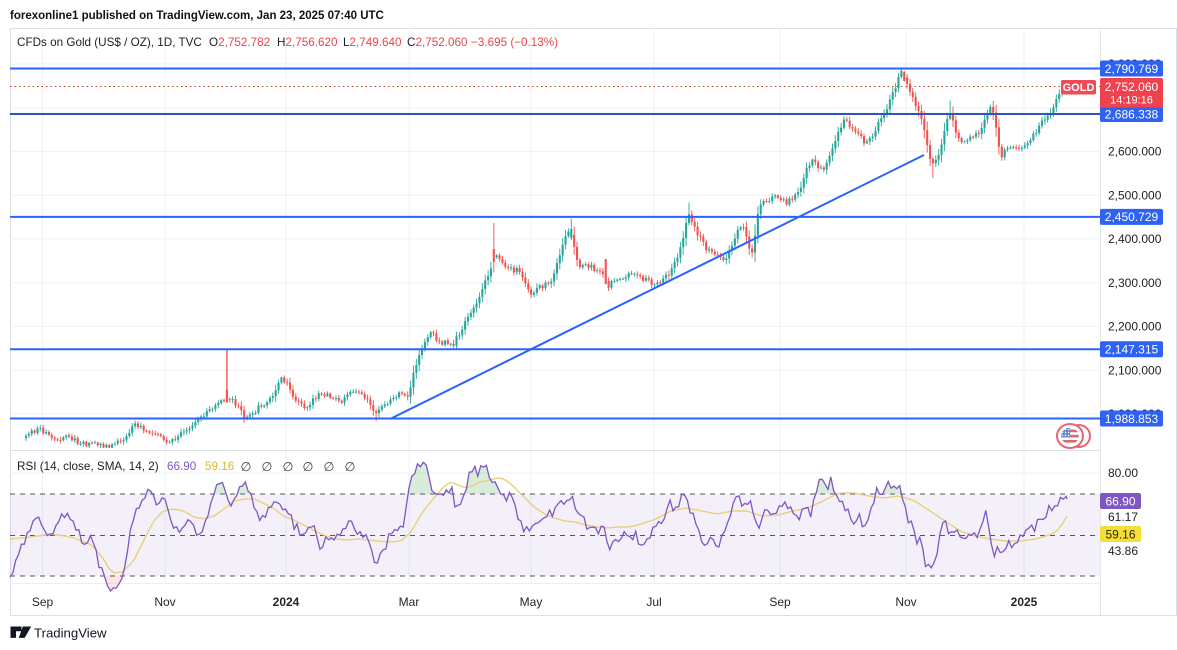  Describe the element at coordinates (1135, 283) in the screenshot. I see `svg-text: 2,300.000` at that location.